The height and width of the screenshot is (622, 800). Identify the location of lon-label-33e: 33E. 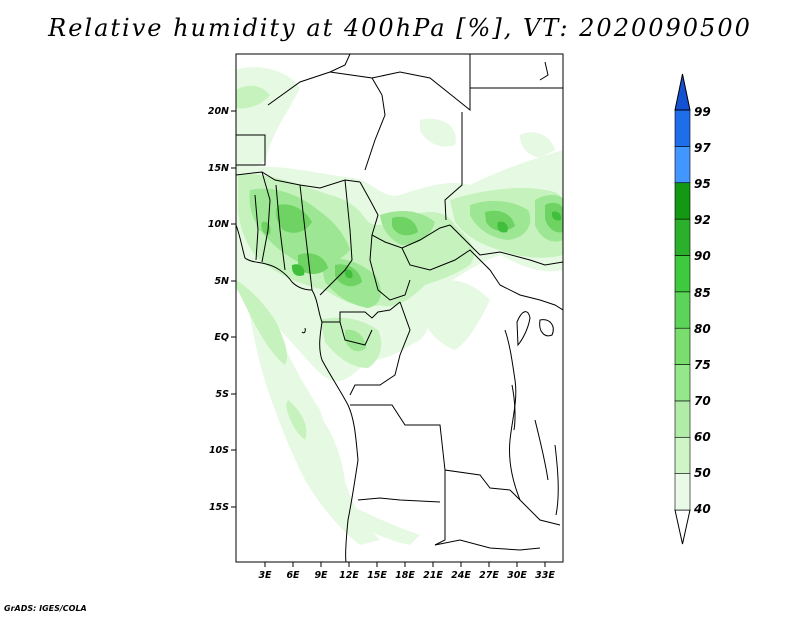
(545, 575).